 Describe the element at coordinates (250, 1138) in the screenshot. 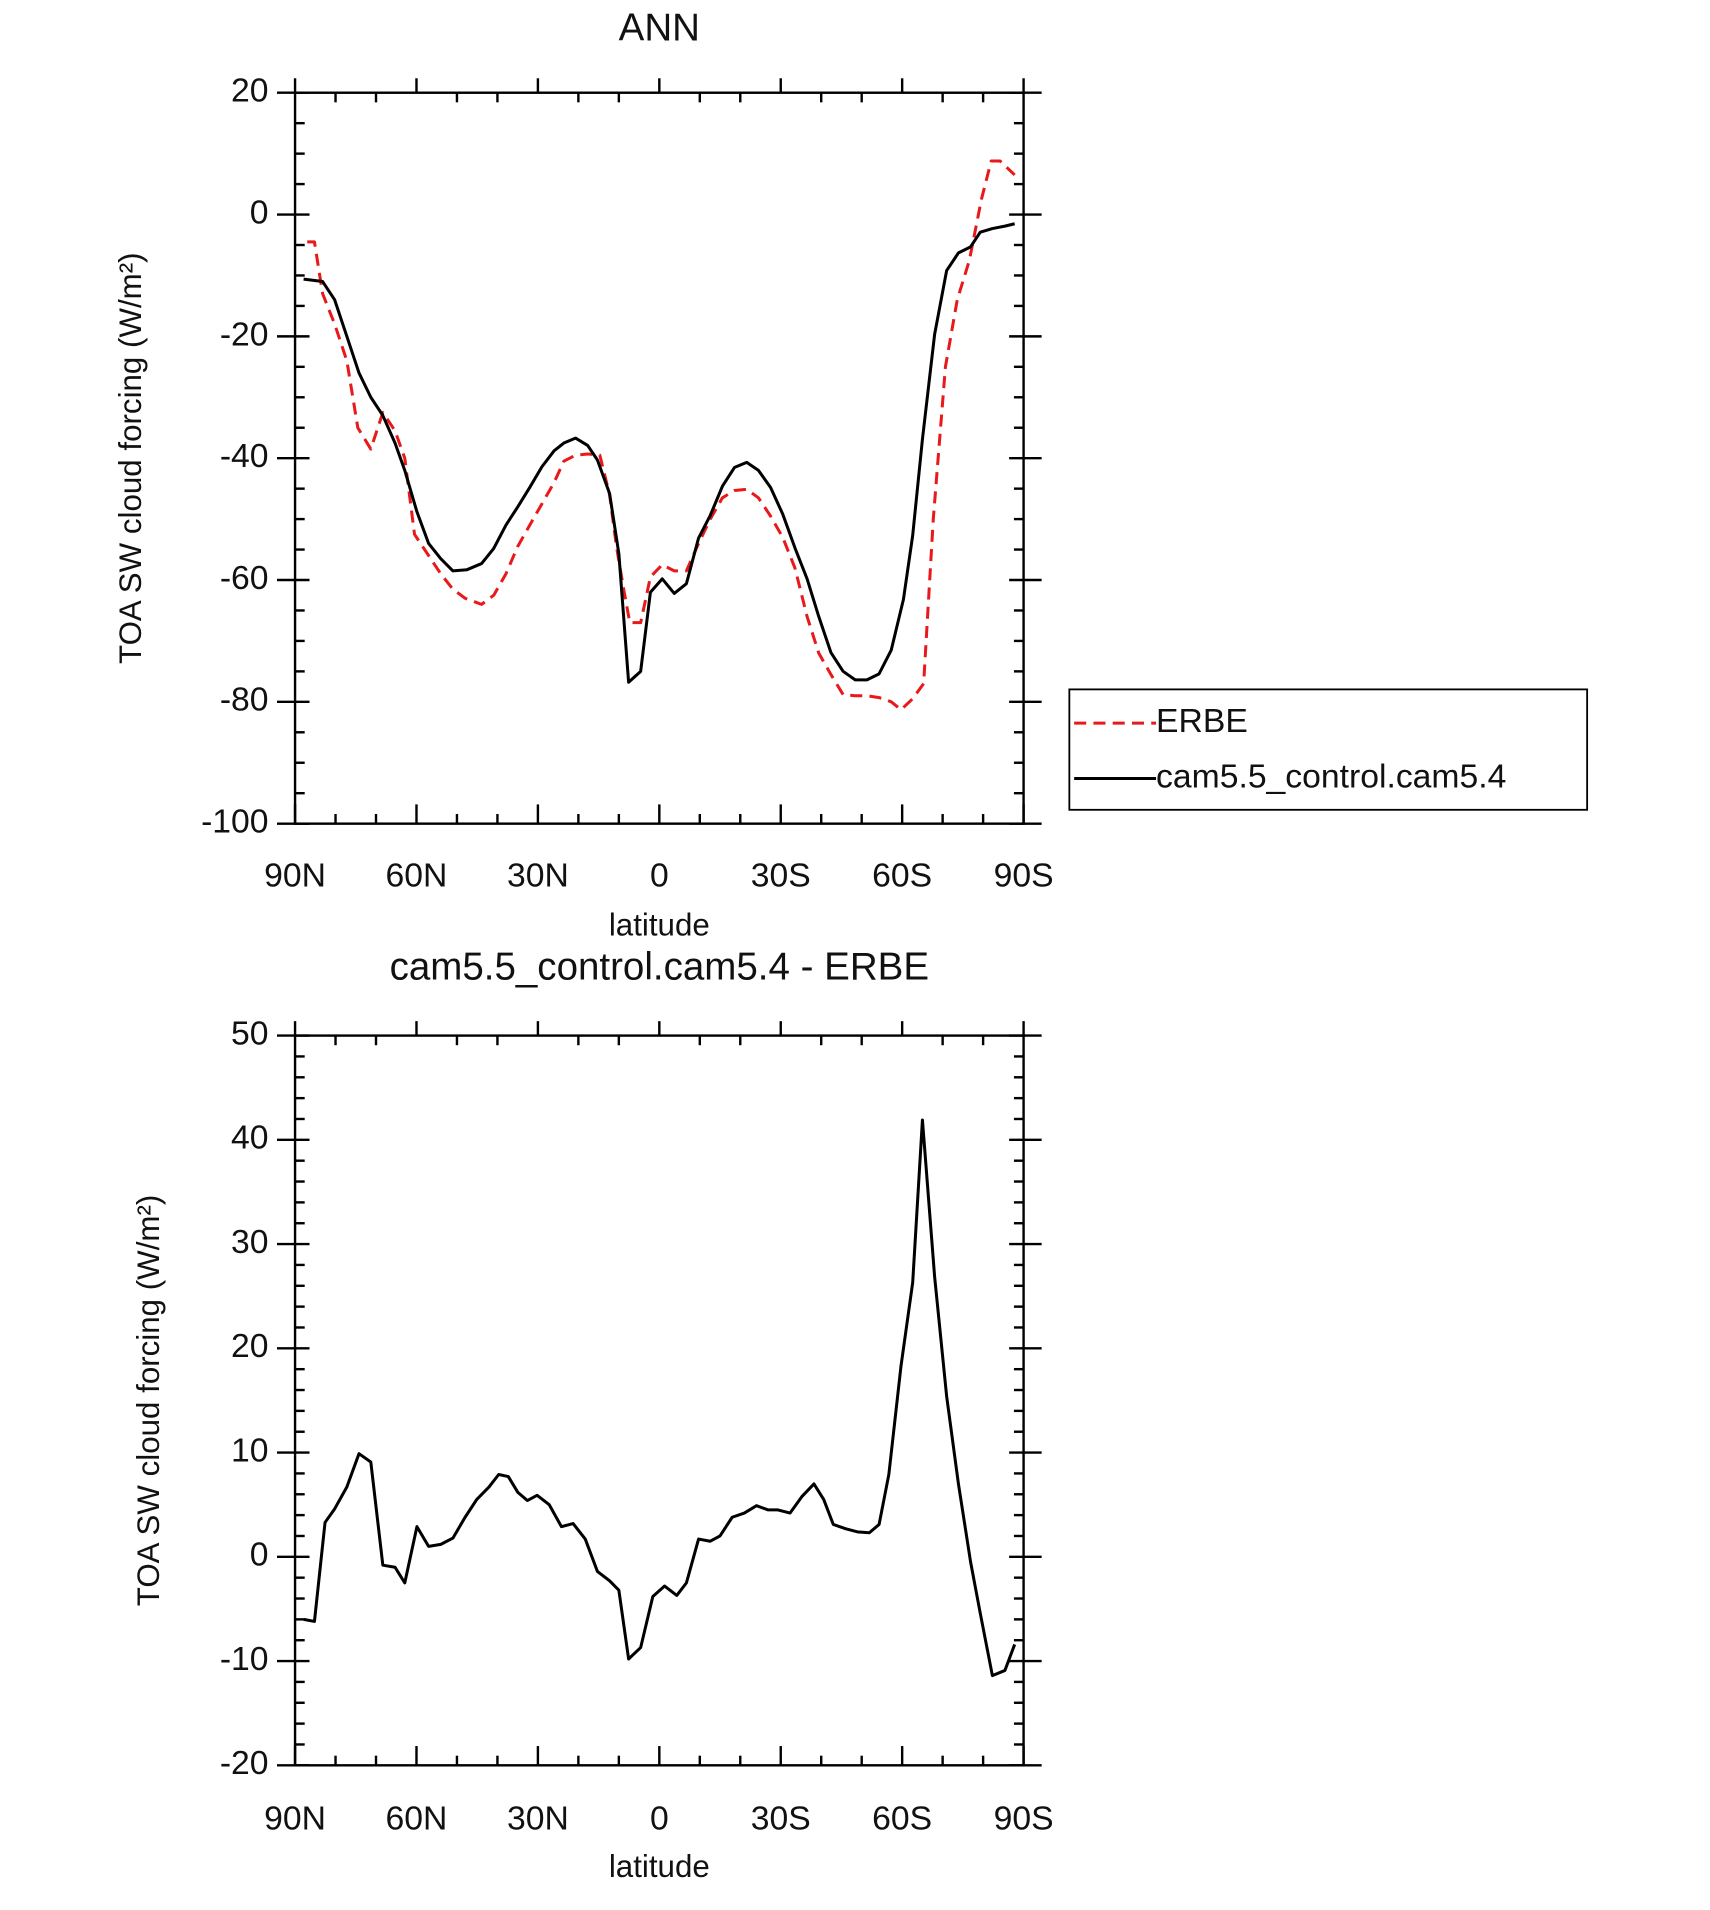

I see `y-tick-label: 40` at that location.